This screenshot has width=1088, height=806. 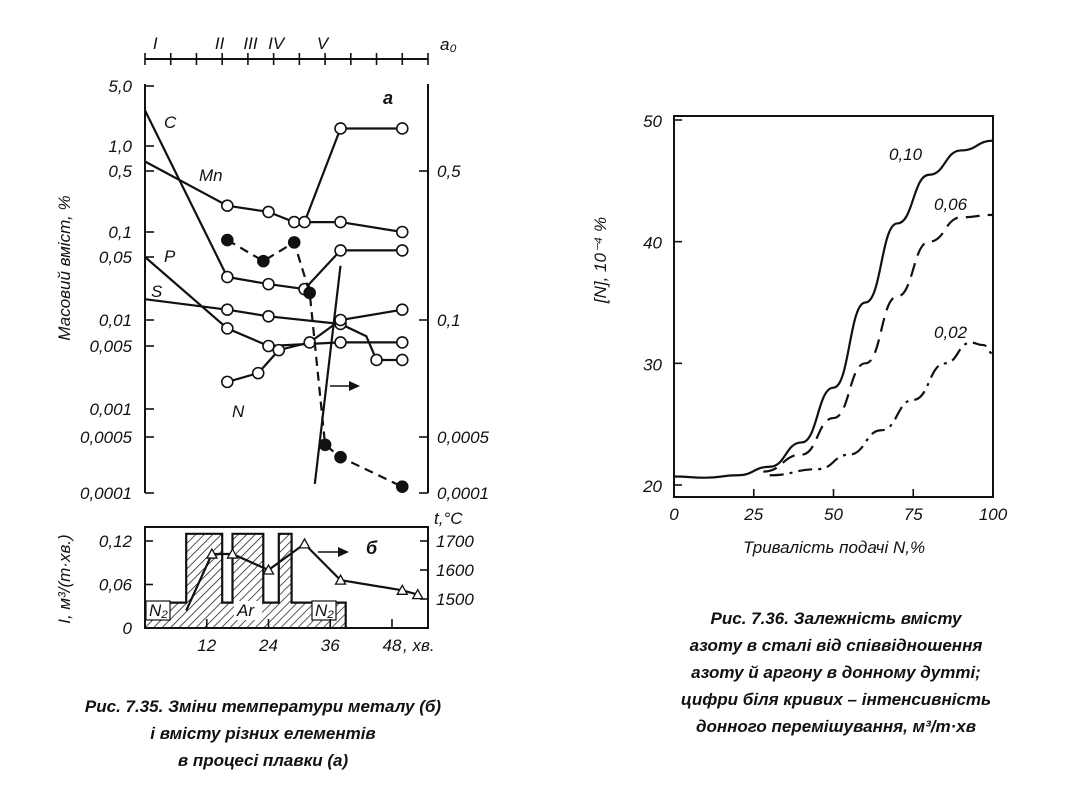 What do you see at coordinates (652, 486) in the screenshot?
I see `y-tick-label: 20` at bounding box center [652, 486].